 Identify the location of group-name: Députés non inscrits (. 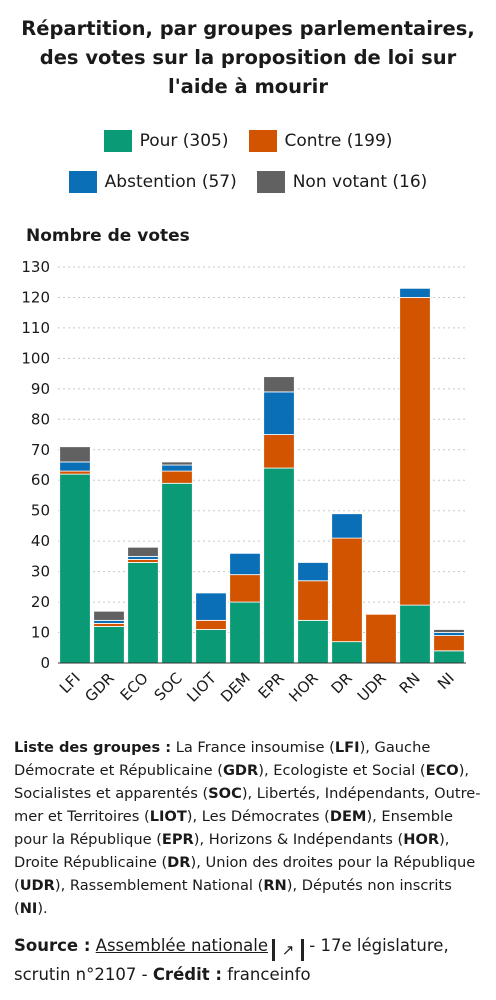
(233, 897).